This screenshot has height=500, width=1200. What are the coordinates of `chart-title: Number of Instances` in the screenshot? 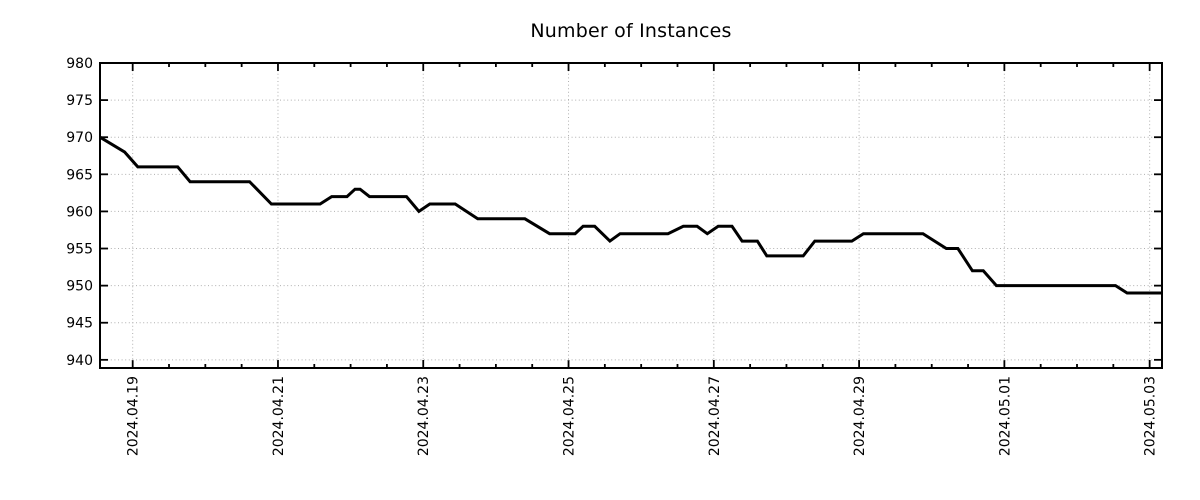 It's located at (631, 31).